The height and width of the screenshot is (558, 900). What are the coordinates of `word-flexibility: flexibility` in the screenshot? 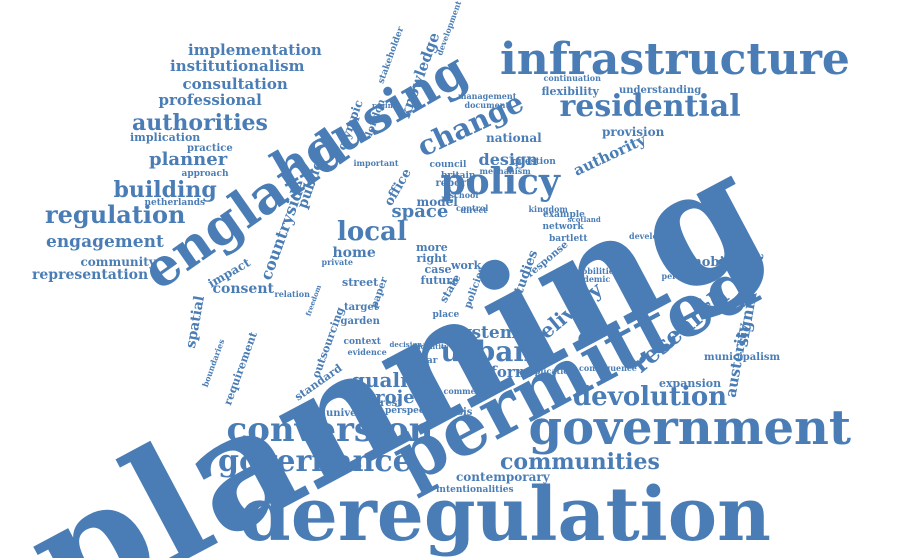 It's located at (570, 91).